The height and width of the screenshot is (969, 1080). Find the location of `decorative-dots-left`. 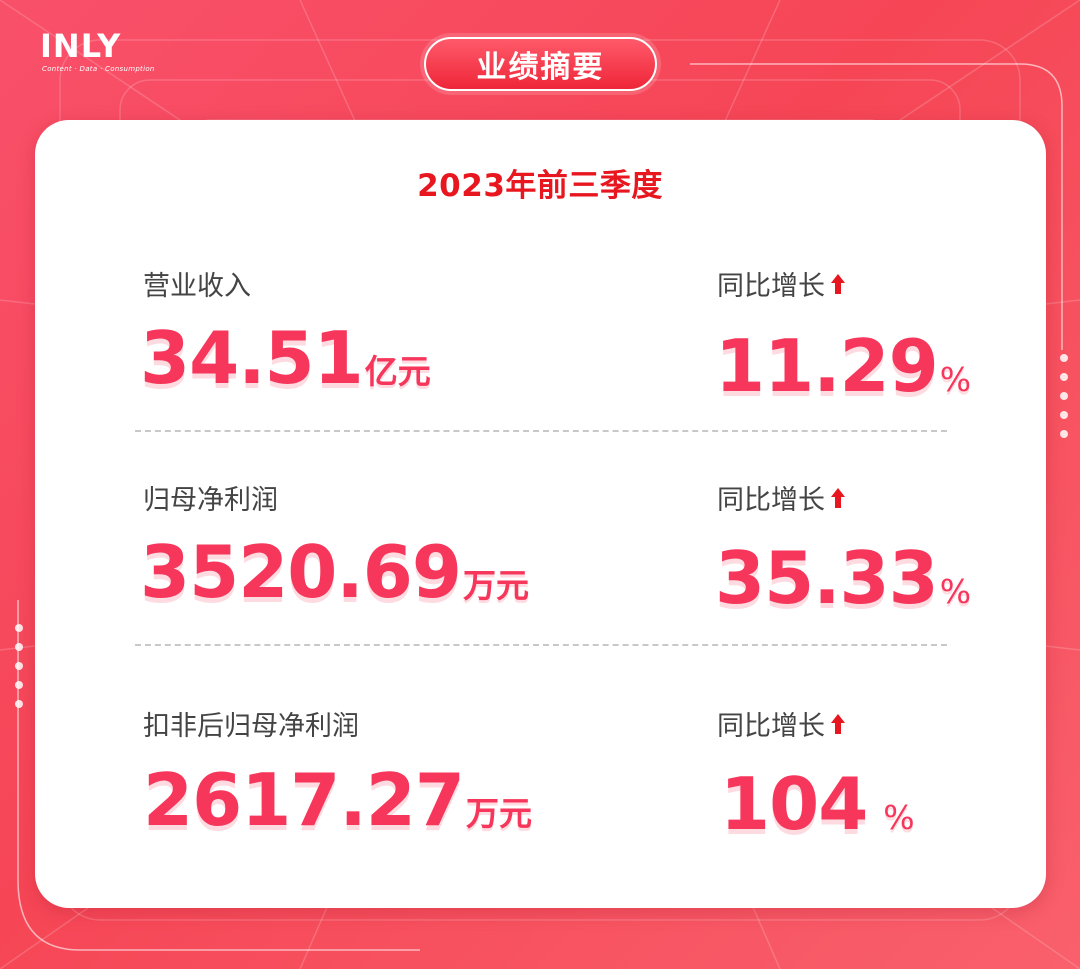

decorative-dots-left is located at coordinates (20, 671).